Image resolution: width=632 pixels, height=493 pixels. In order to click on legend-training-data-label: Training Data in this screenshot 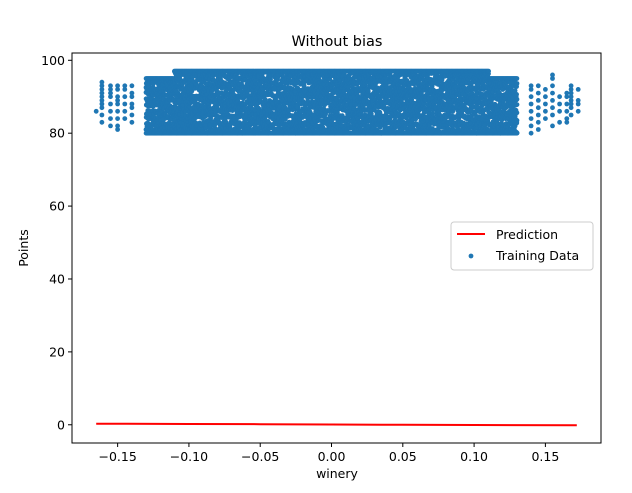, I will do `click(537, 255)`.